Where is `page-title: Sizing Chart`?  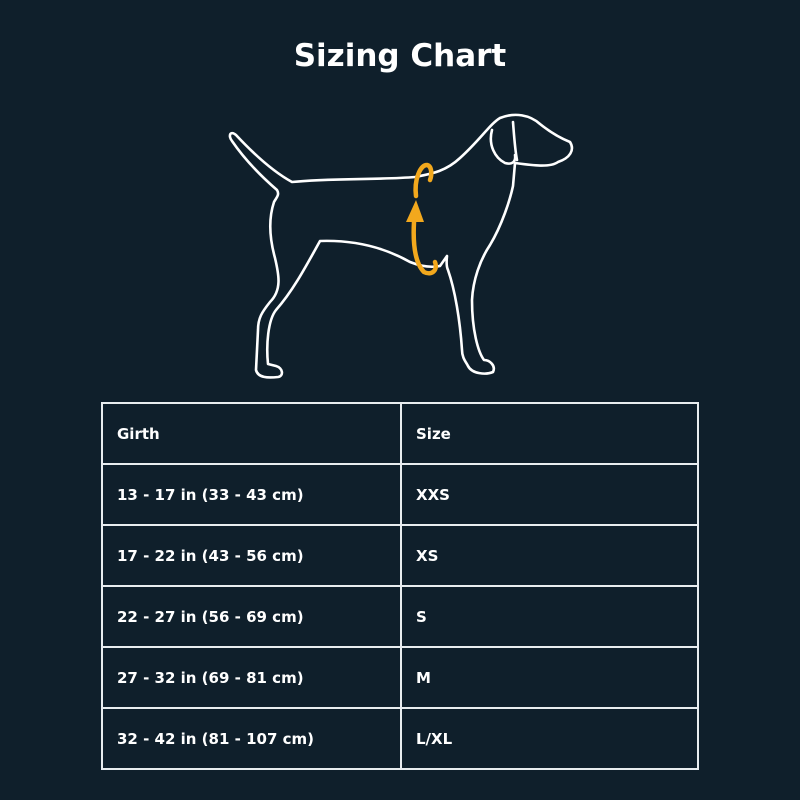 page-title: Sizing Chart is located at coordinates (400, 56).